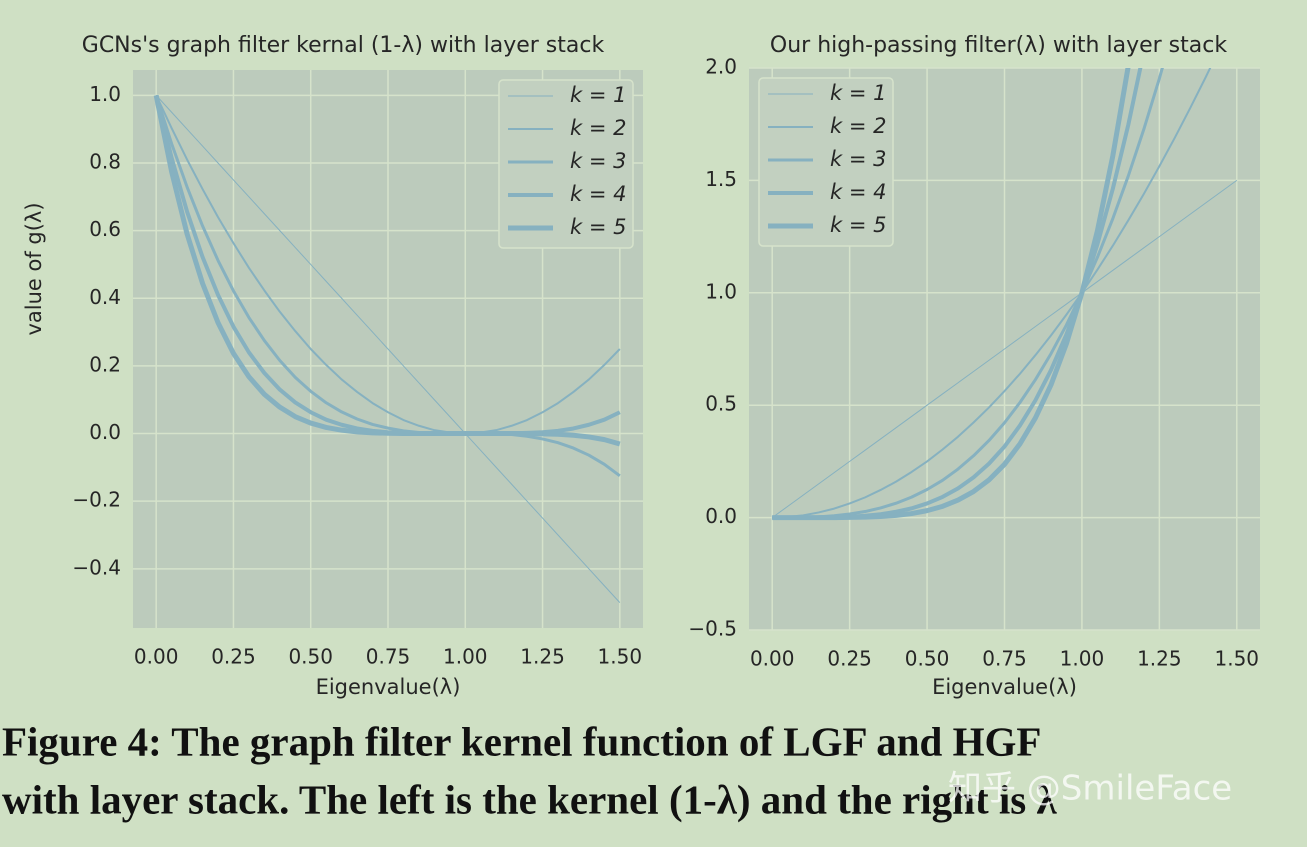 The height and width of the screenshot is (847, 1307). Describe the element at coordinates (1090, 789) in the screenshot. I see `watermark: 知乎 @SmileFace` at that location.